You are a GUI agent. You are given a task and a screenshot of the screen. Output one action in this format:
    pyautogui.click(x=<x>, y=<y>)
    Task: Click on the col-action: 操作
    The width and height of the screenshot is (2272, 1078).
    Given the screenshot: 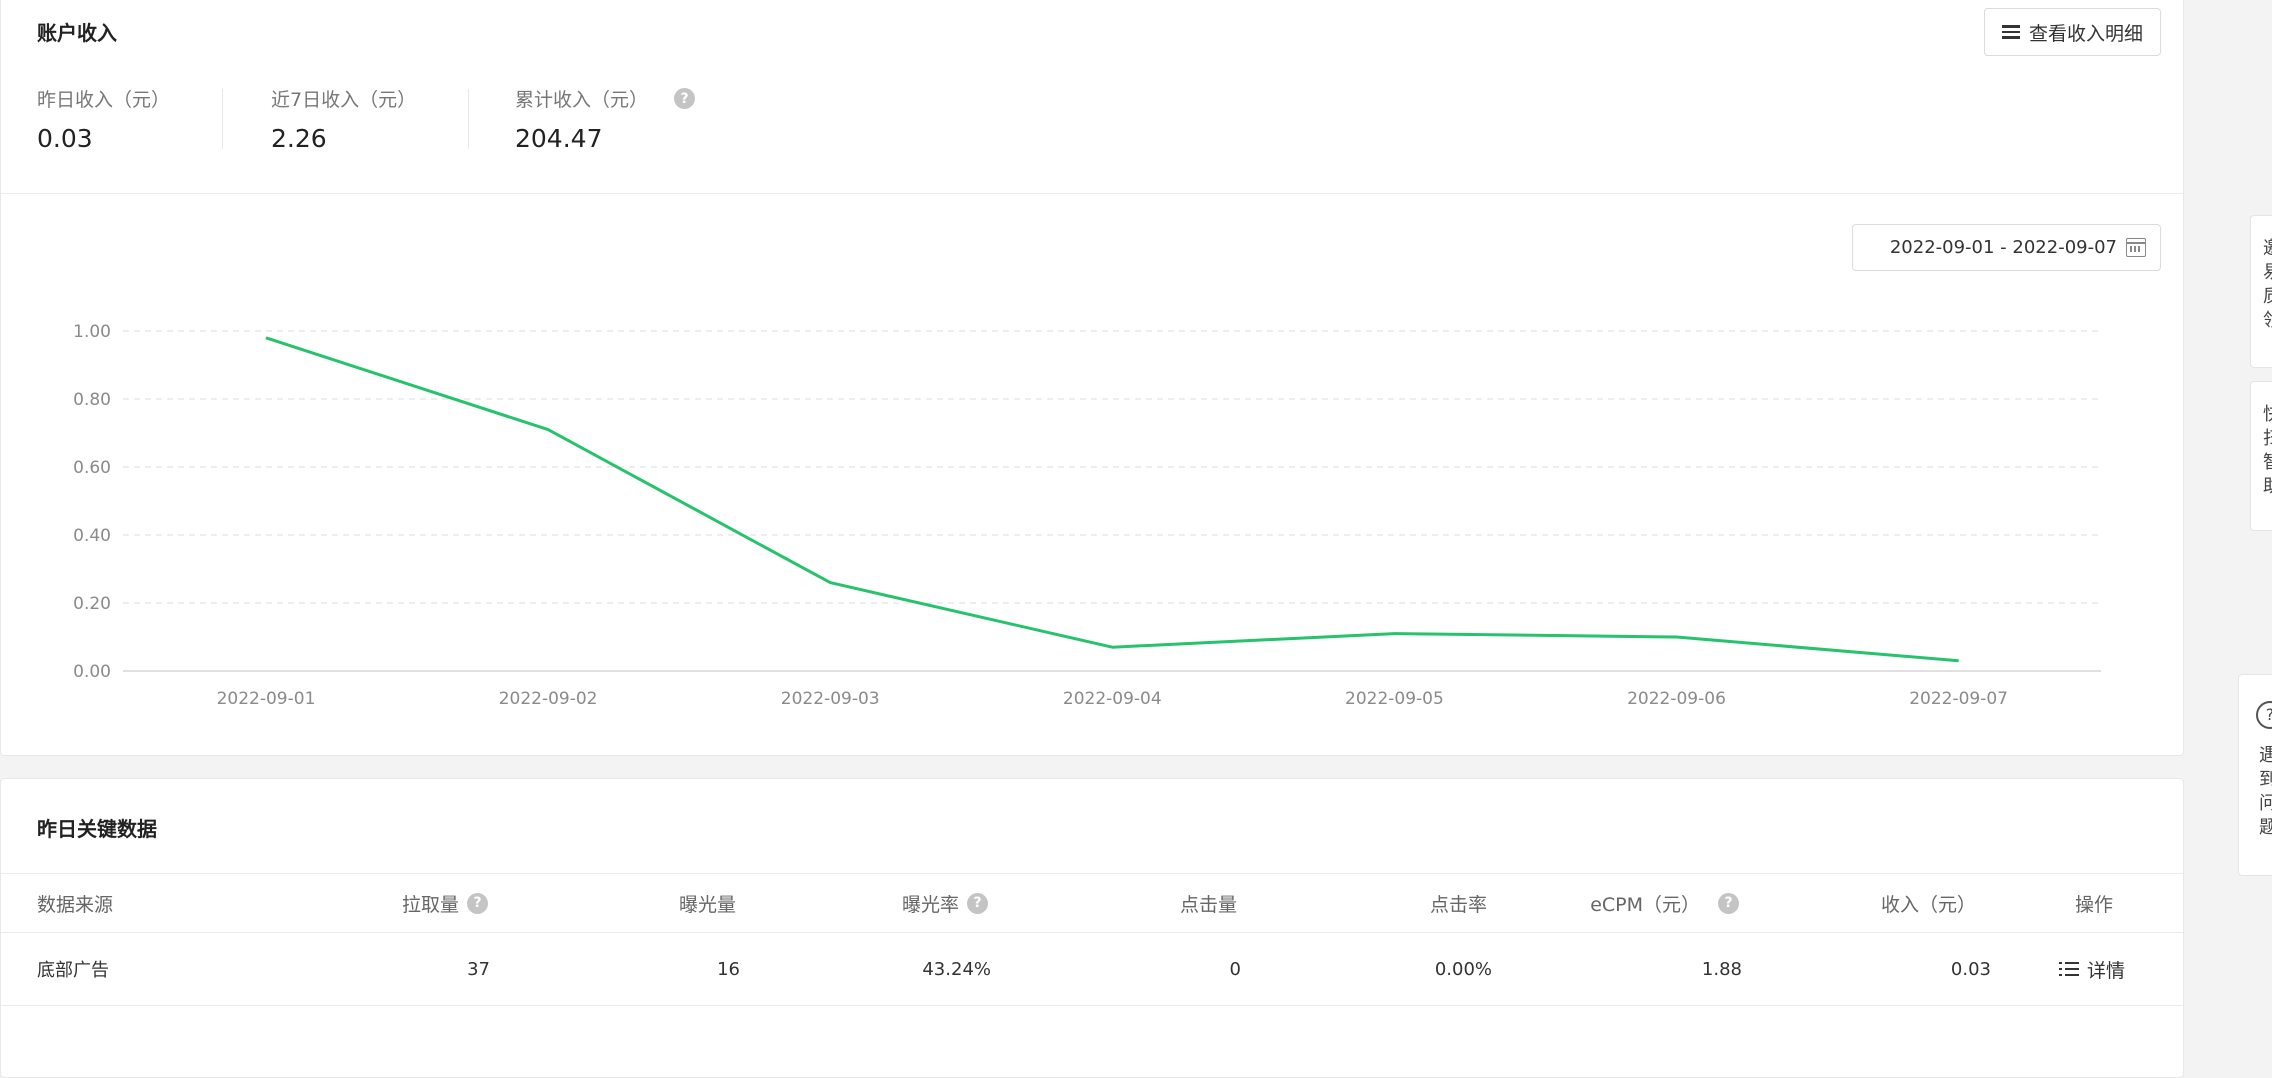 What is the action you would take?
    pyautogui.click(x=2094, y=904)
    